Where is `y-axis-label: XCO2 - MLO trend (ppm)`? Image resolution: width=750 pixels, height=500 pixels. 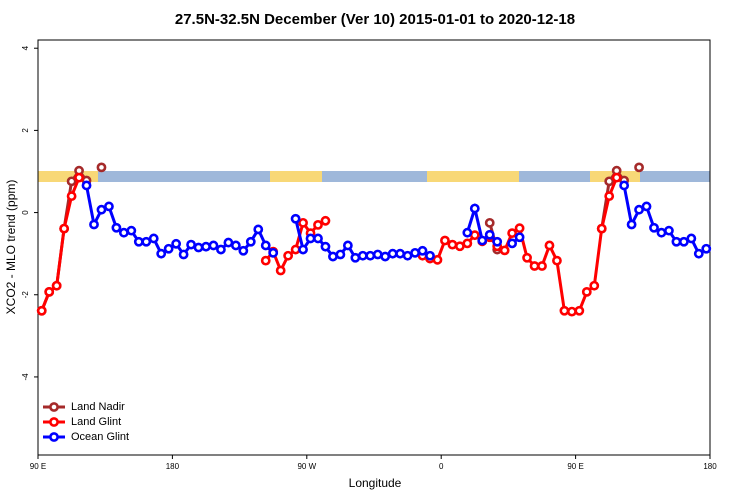
y-axis-label: XCO2 - MLO trend (ppm) is located at coordinates (11, 247).